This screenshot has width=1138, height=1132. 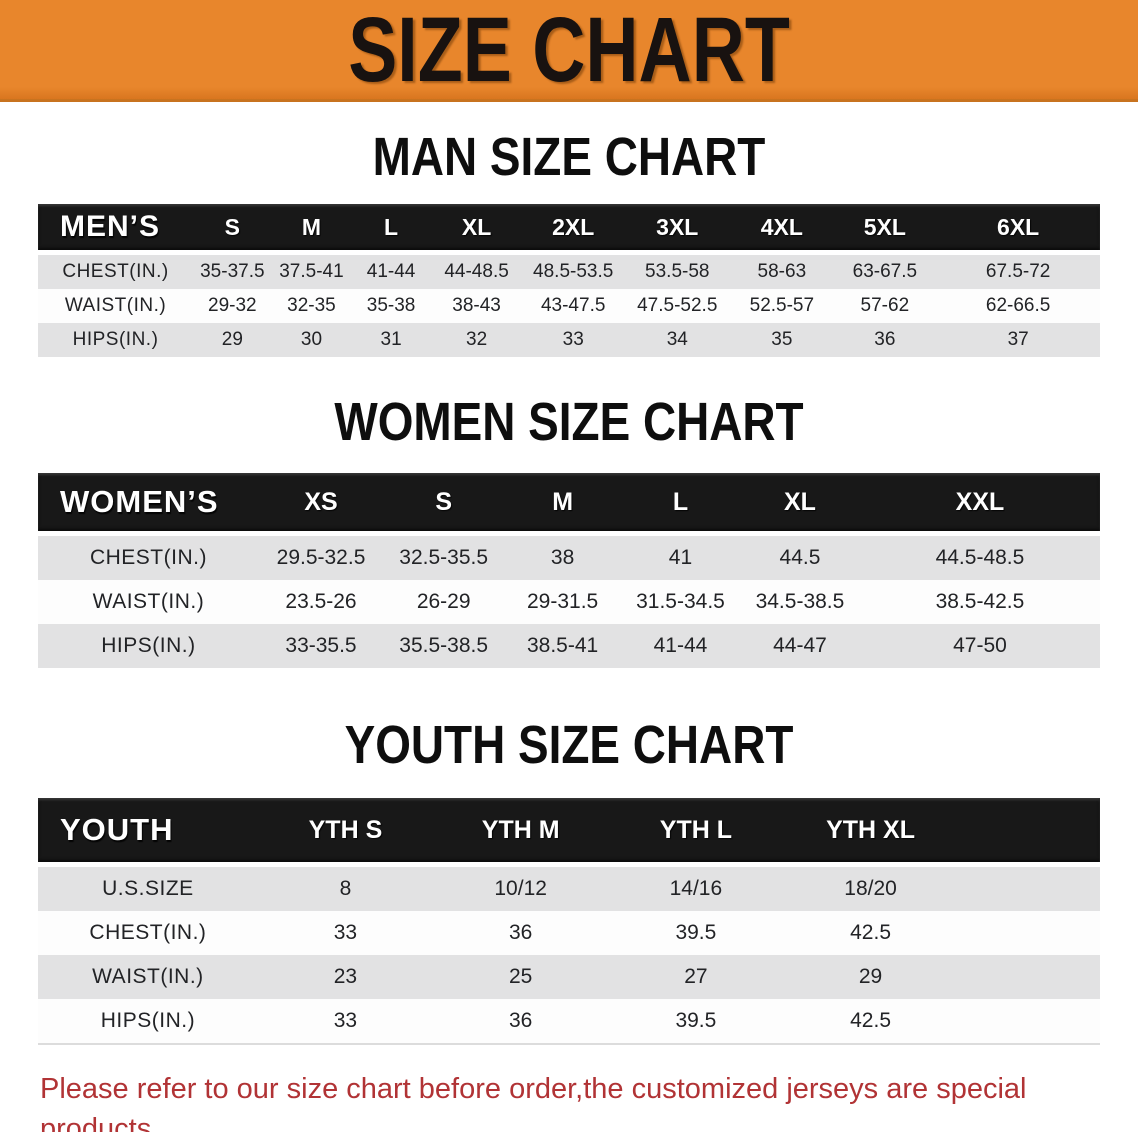 I want to click on size-value: 32-35, so click(x=311, y=305).